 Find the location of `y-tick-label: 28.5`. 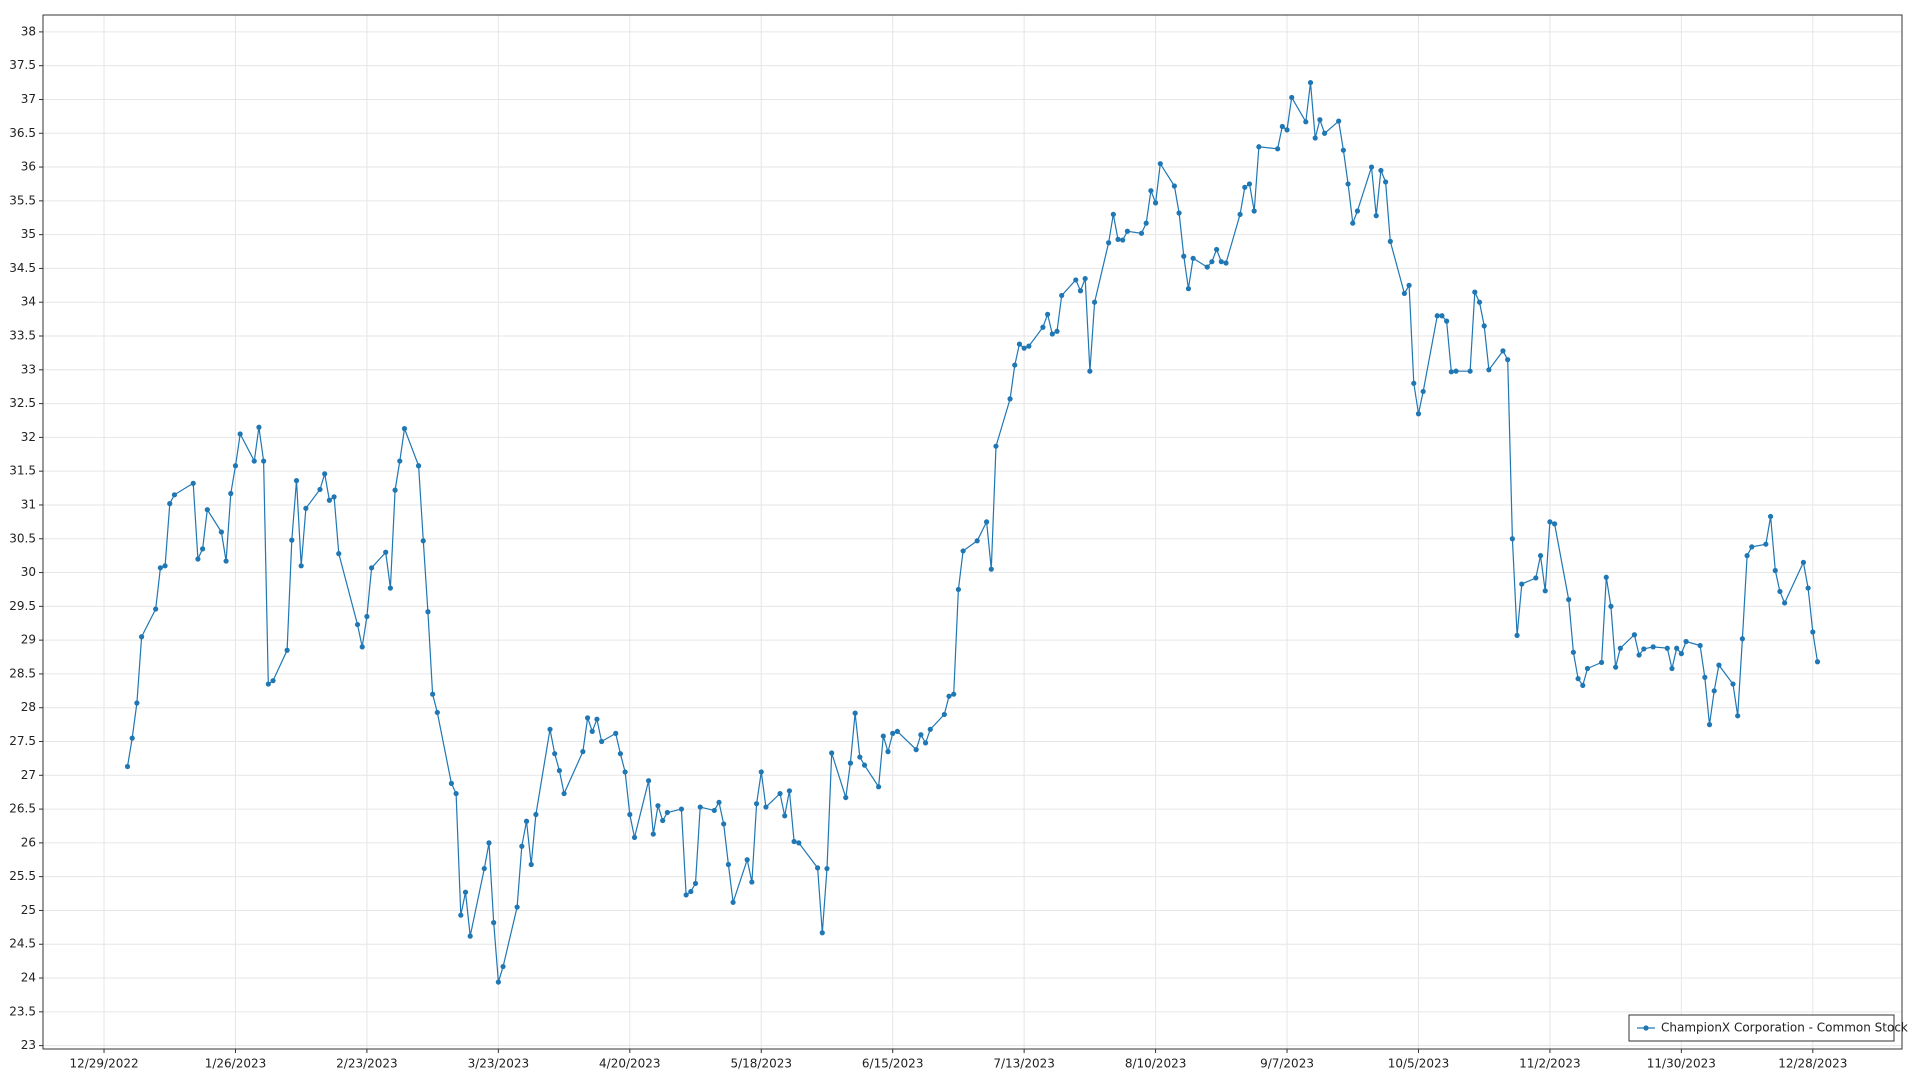

y-tick-label: 28.5 is located at coordinates (22, 673).